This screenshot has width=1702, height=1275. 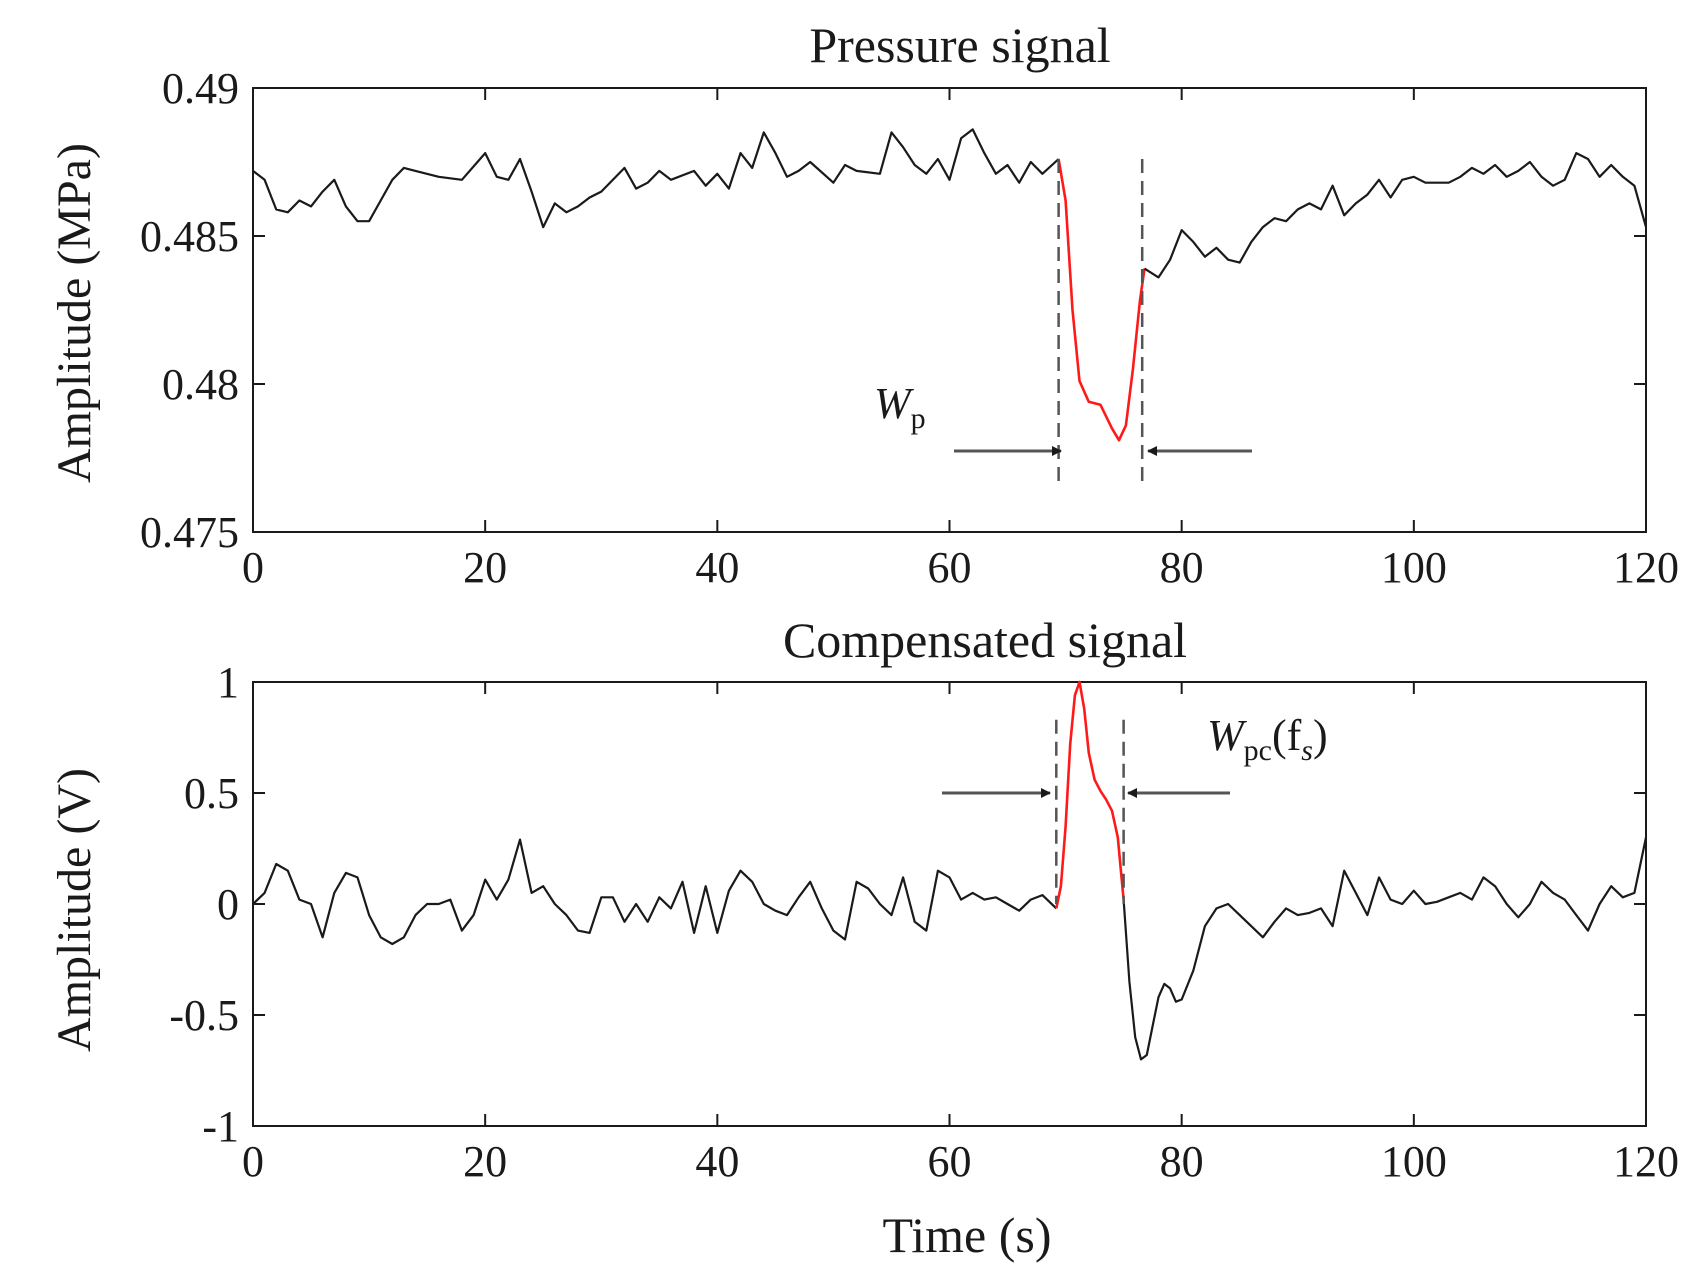 What do you see at coordinates (200, 384) in the screenshot?
I see `y-tick-label: 0.48` at bounding box center [200, 384].